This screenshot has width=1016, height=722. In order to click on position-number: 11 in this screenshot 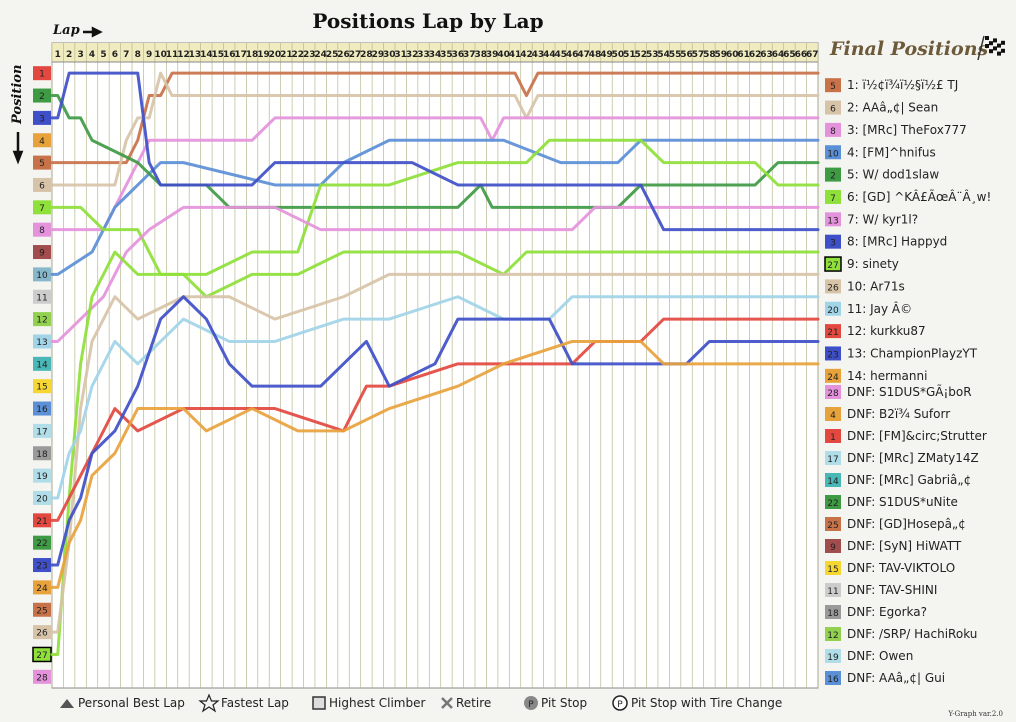, I will do `click(41, 298)`.